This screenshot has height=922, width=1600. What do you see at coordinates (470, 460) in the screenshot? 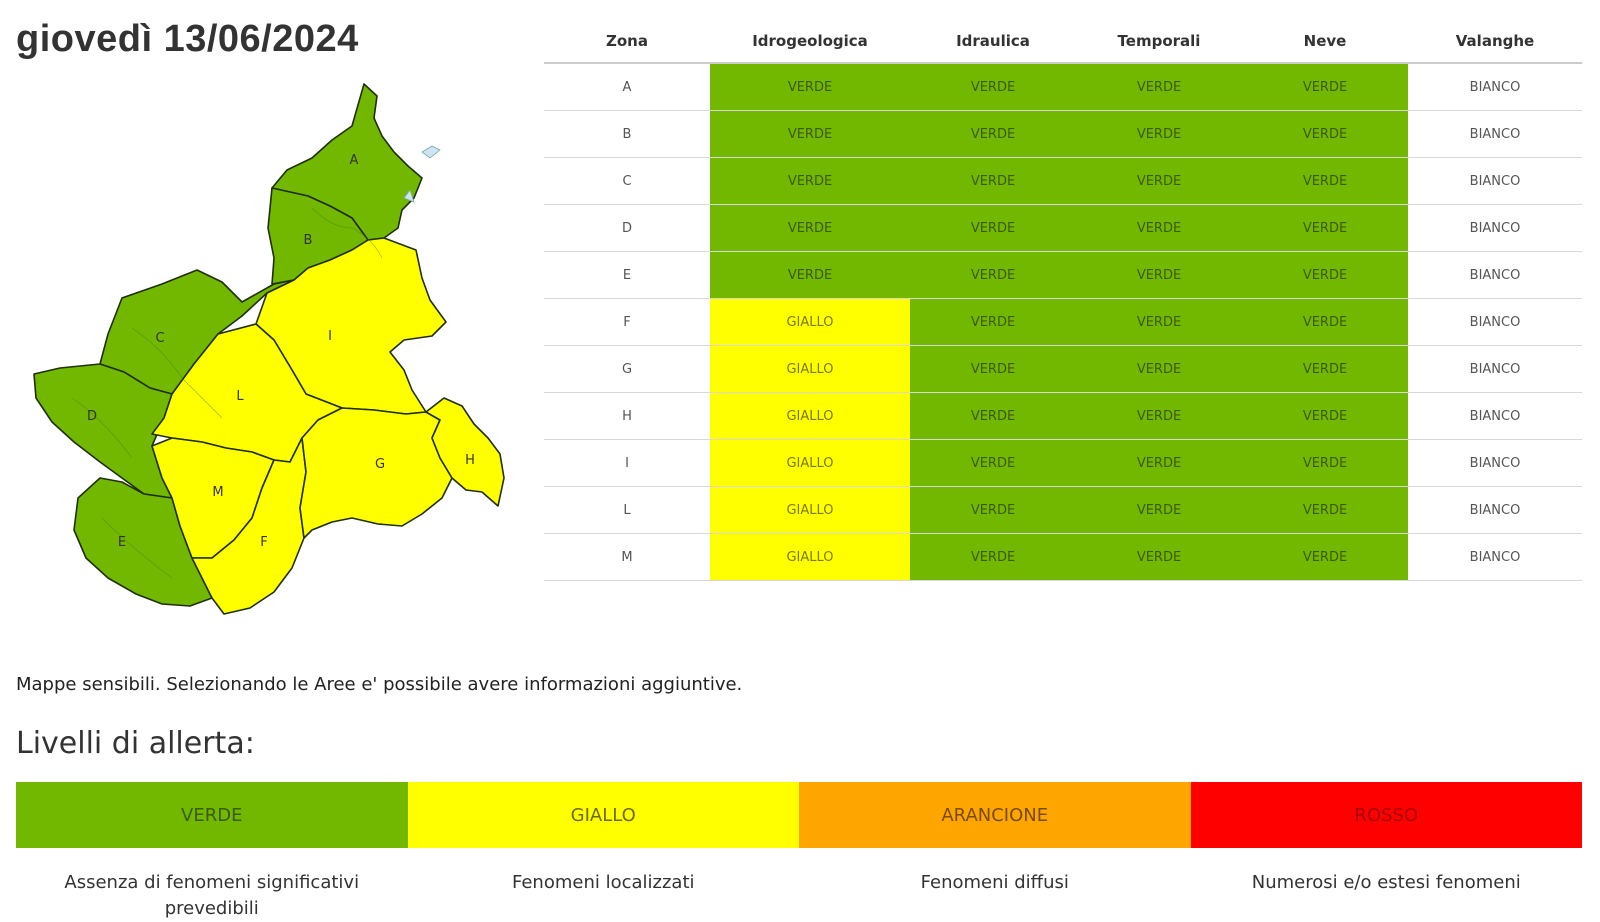
I see `map-label-h: H` at bounding box center [470, 460].